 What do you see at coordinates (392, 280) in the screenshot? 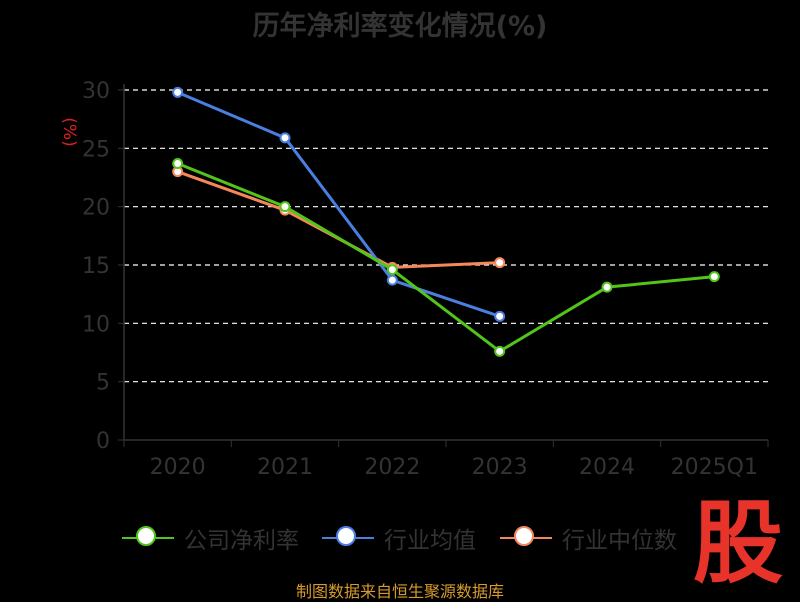
I see `data-point-industry-avg-2022` at bounding box center [392, 280].